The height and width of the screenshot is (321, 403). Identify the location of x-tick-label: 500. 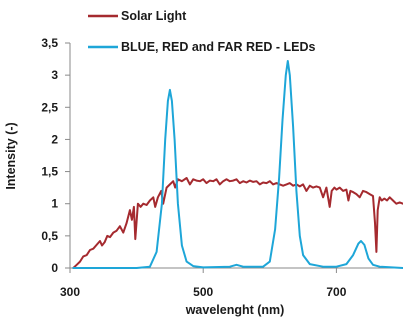
(203, 292).